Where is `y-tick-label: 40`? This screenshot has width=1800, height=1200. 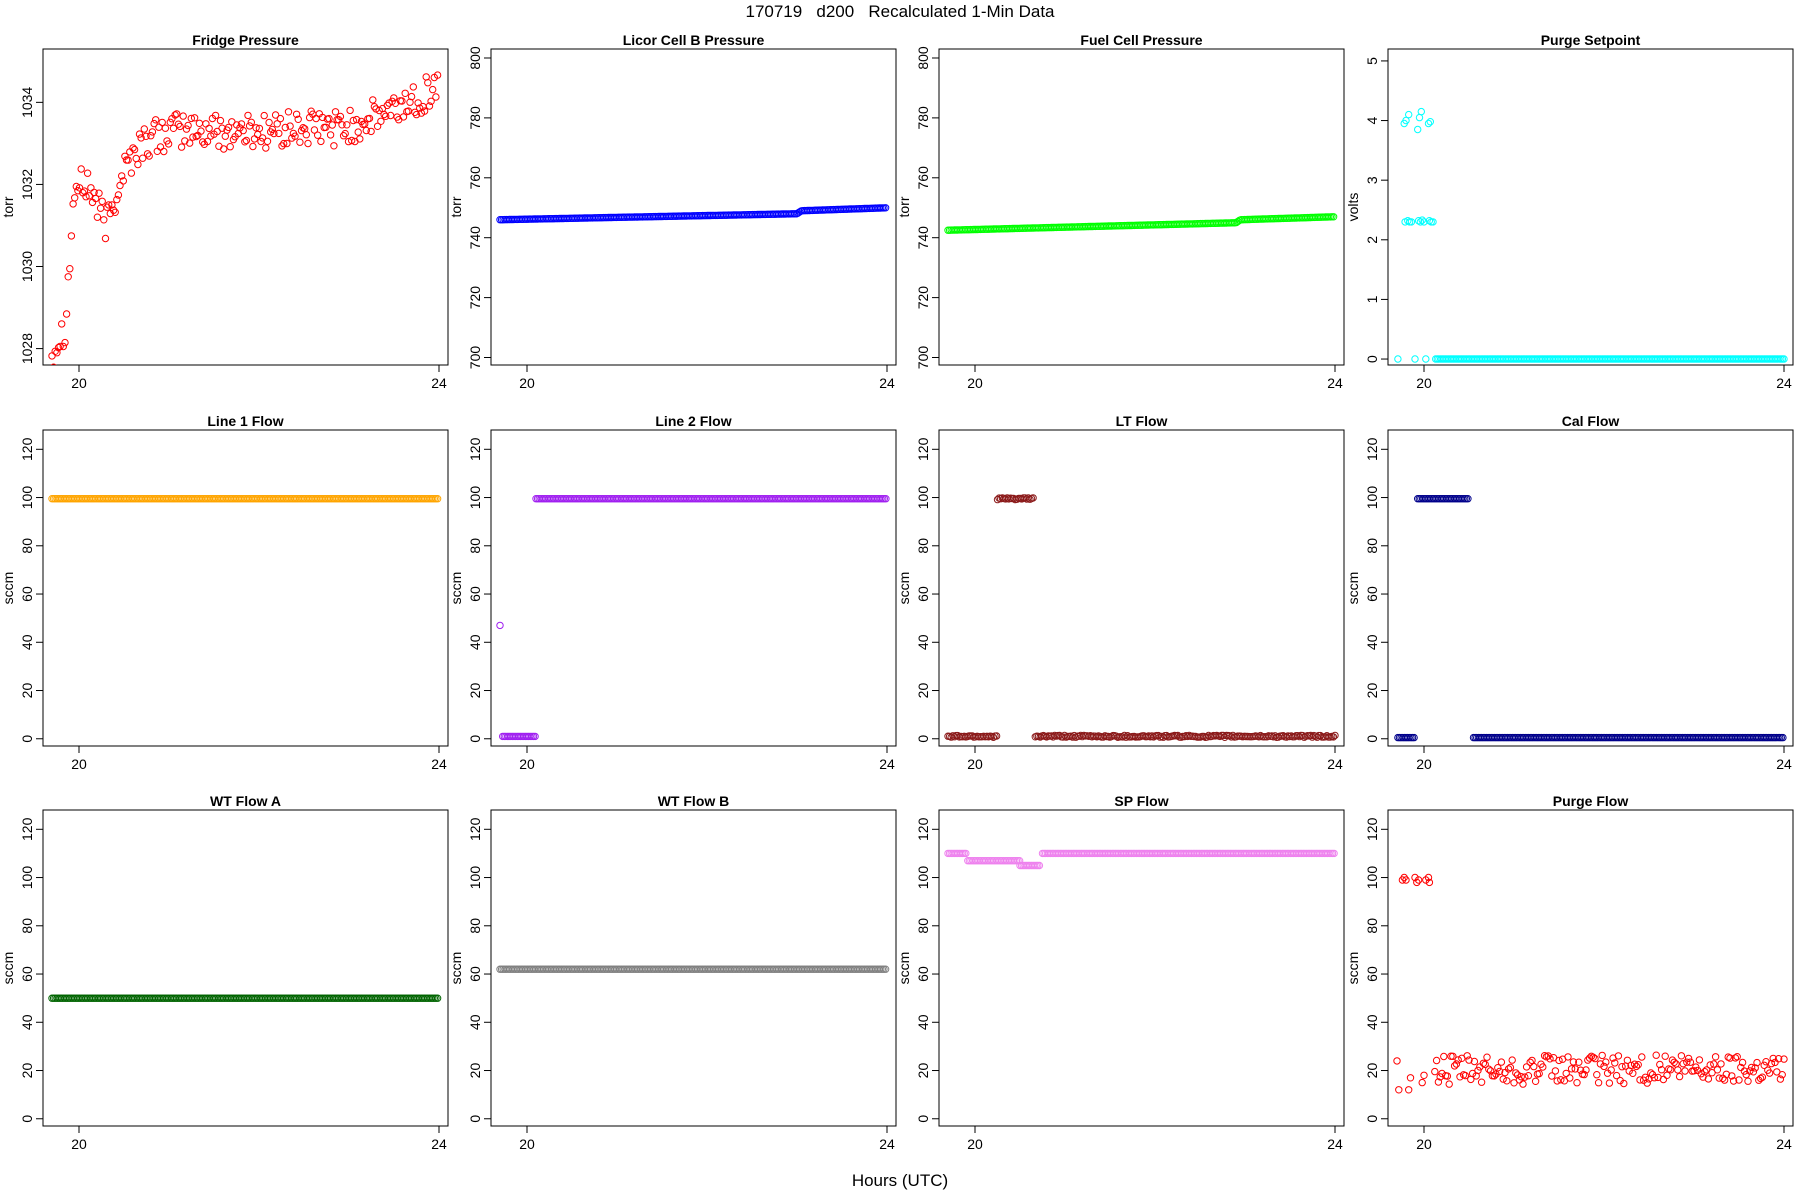 y-tick-label: 40 is located at coordinates (923, 642).